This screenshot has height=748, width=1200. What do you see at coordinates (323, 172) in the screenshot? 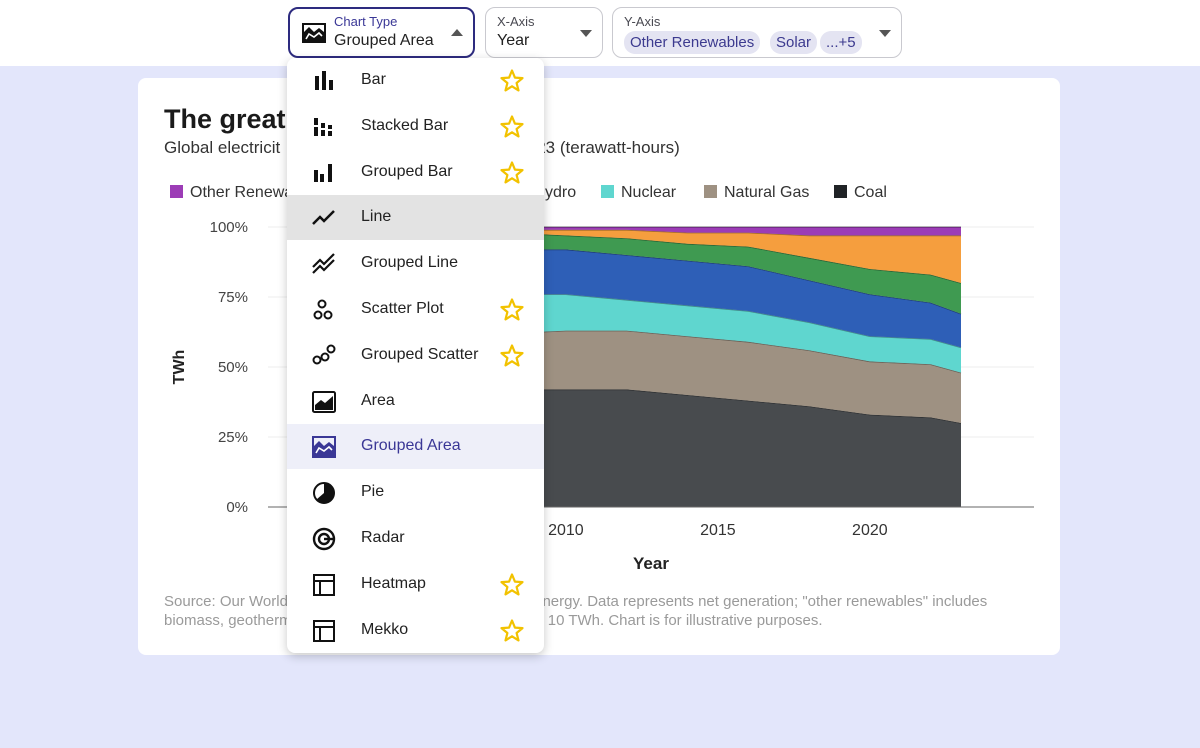
I see `grouped-bar-icon` at bounding box center [323, 172].